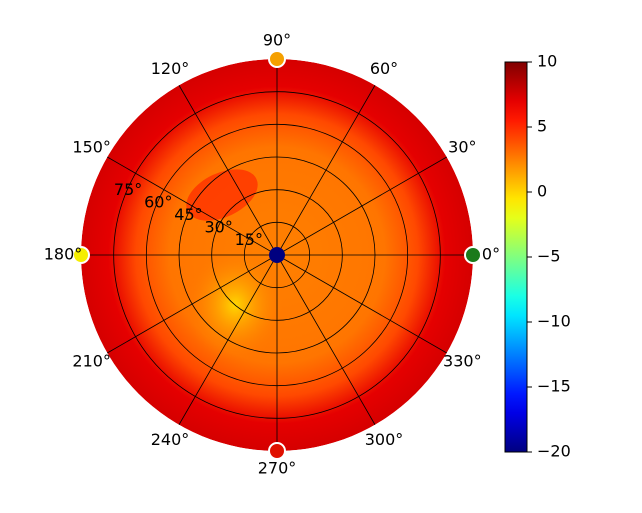 Image resolution: width=642 pixels, height=513 pixels. I want to click on angular-tick-label: 300°, so click(384, 439).